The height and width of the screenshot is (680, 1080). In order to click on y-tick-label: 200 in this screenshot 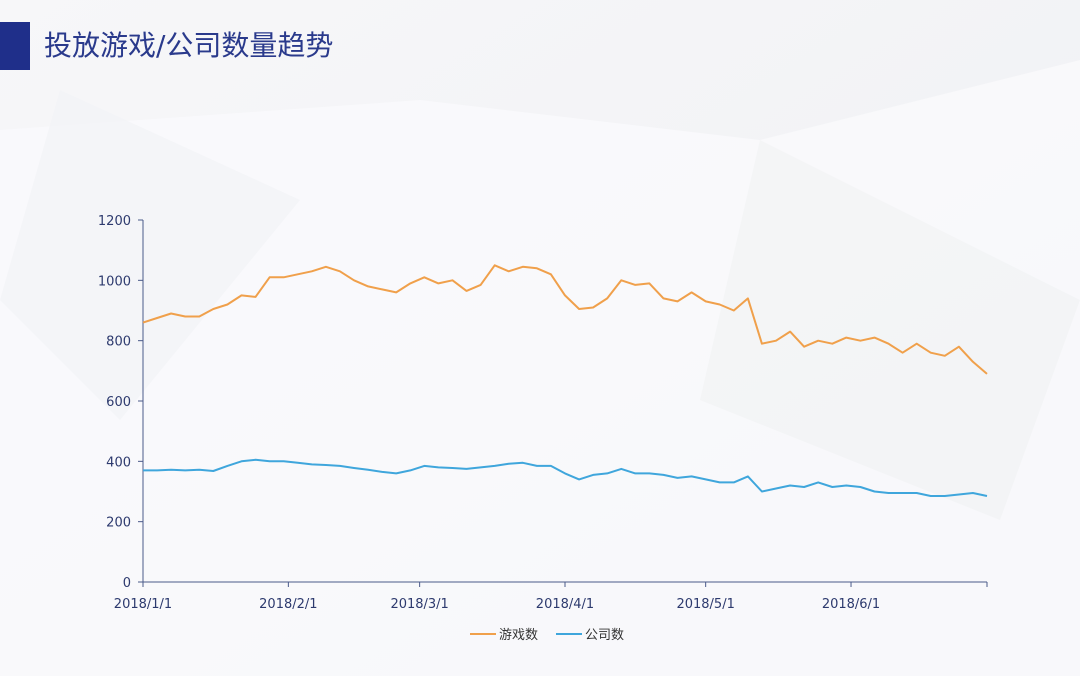, I will do `click(118, 523)`.